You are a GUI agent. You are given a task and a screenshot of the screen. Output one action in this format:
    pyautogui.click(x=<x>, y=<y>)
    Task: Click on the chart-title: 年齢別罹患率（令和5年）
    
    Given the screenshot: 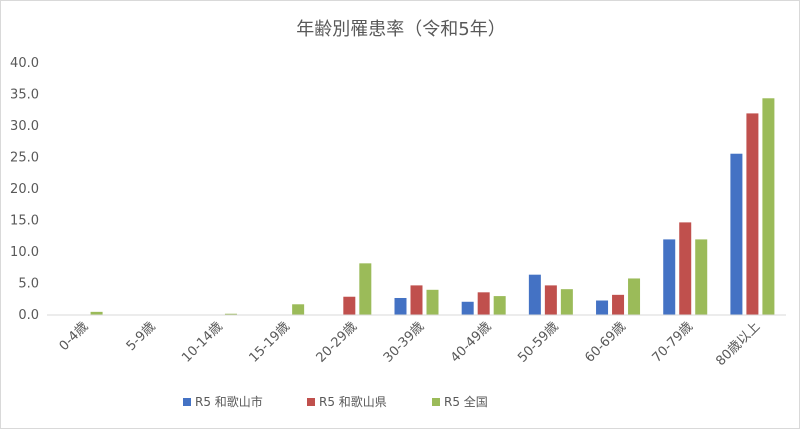 What is the action you would take?
    pyautogui.click(x=400, y=29)
    